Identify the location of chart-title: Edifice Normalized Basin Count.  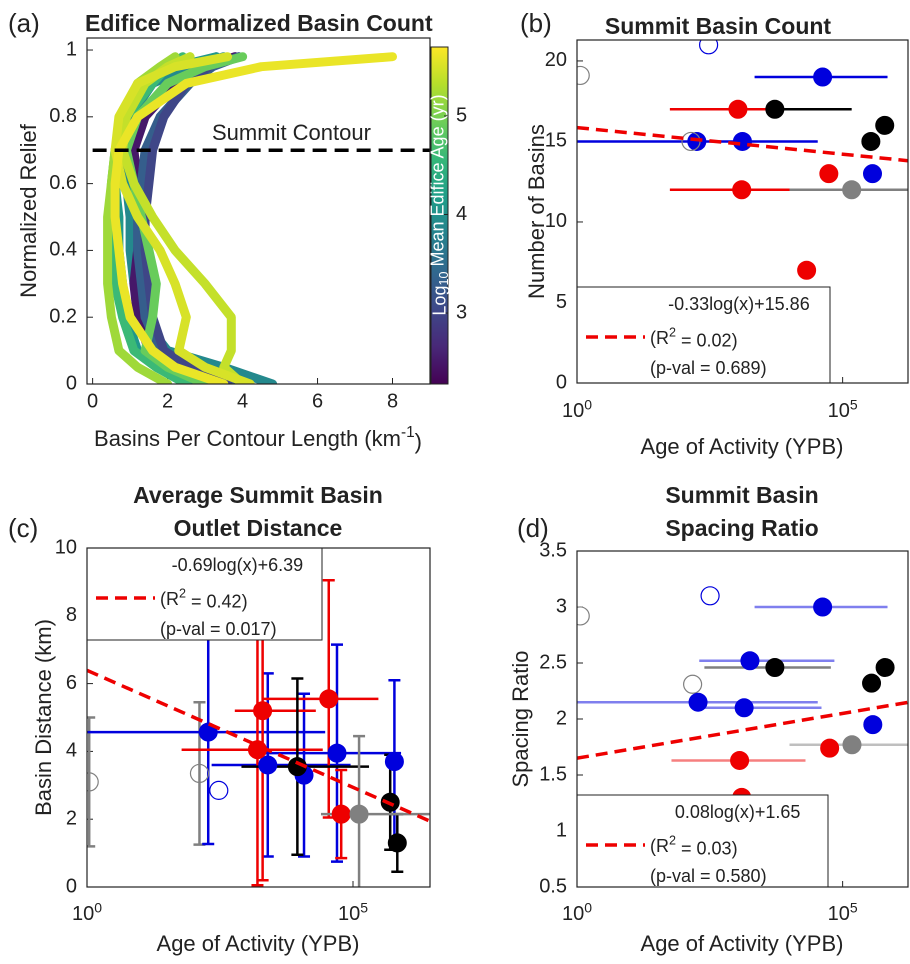
(259, 23).